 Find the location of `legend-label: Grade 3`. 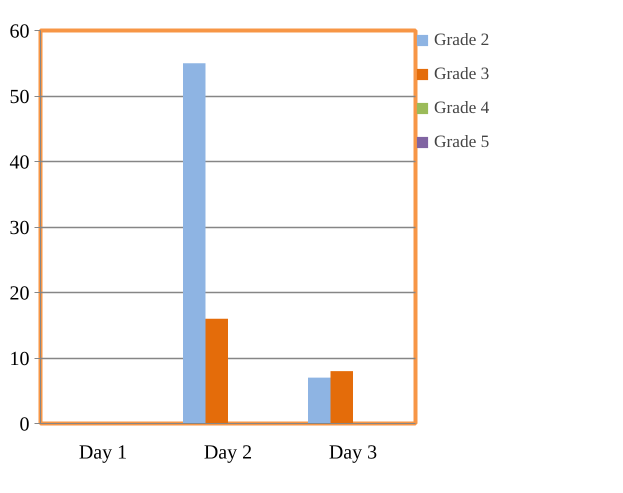

legend-label: Grade 3 is located at coordinates (462, 74).